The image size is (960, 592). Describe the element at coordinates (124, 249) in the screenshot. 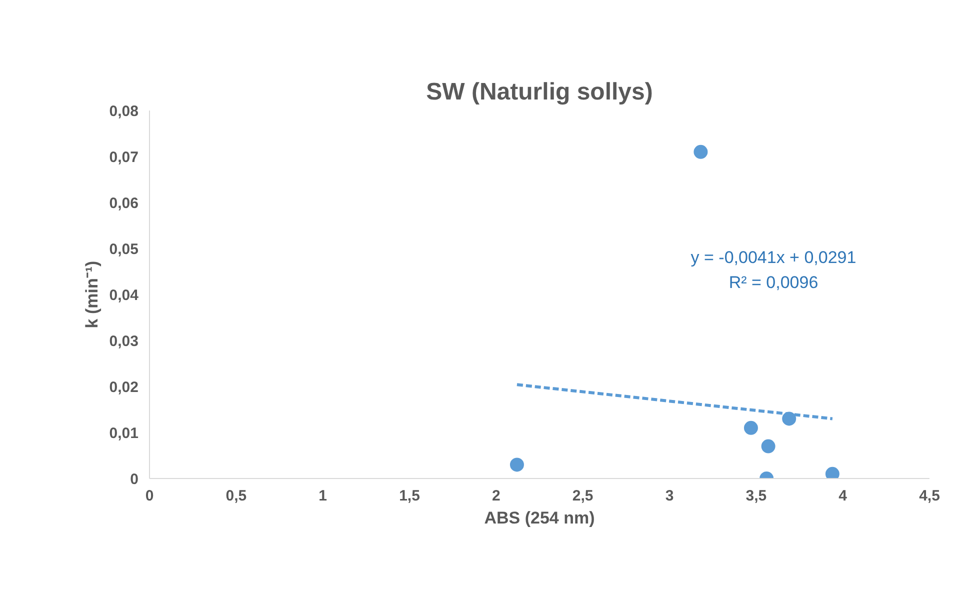

I see `y-tick-label: 0,05` at that location.